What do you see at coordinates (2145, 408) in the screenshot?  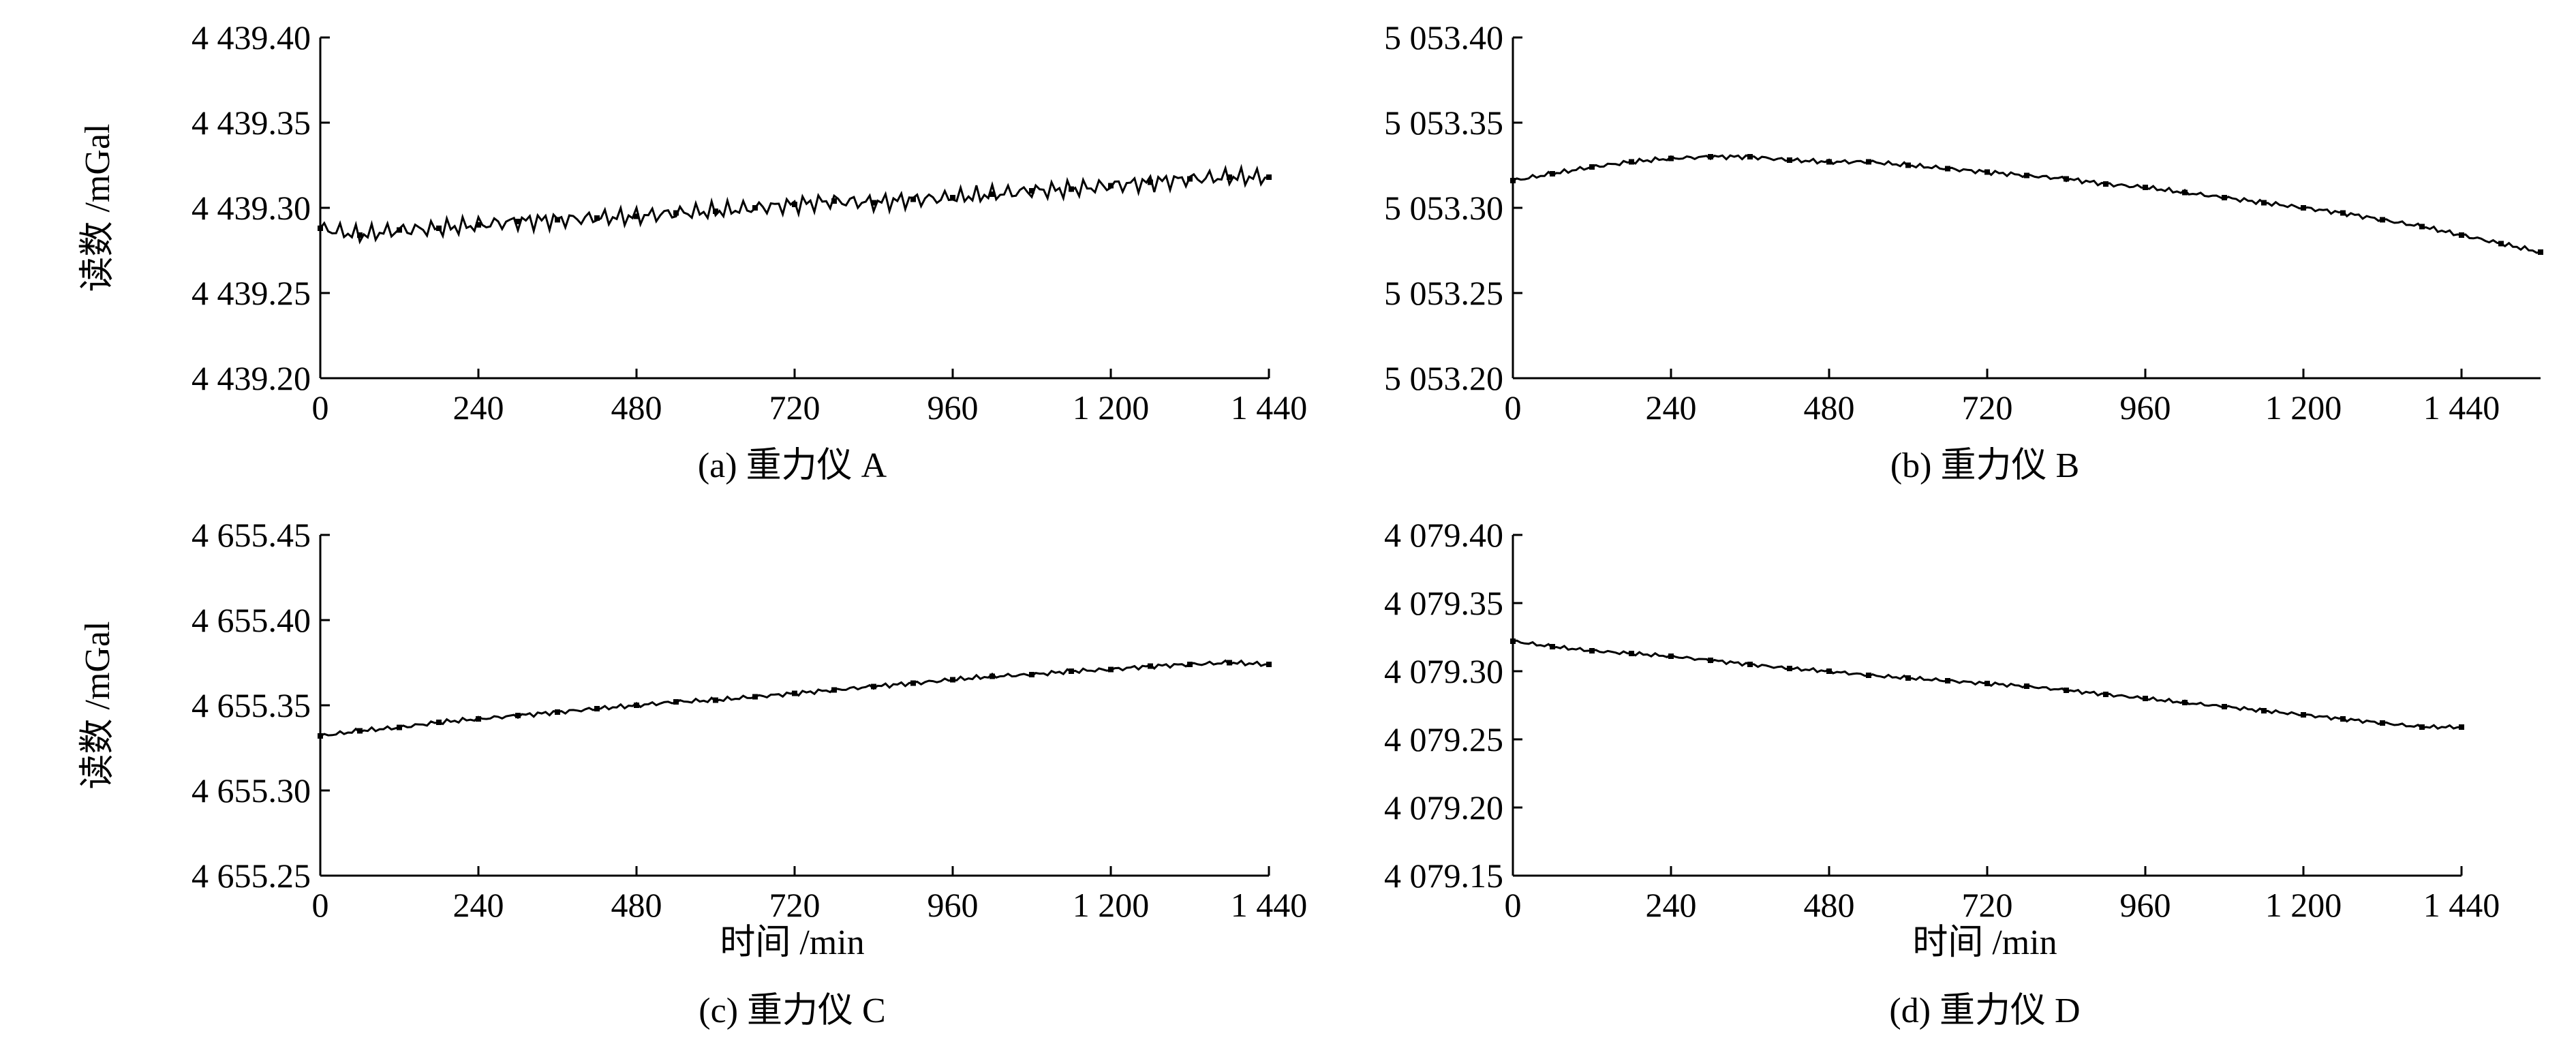 I see `x-tick-label: 960` at bounding box center [2145, 408].